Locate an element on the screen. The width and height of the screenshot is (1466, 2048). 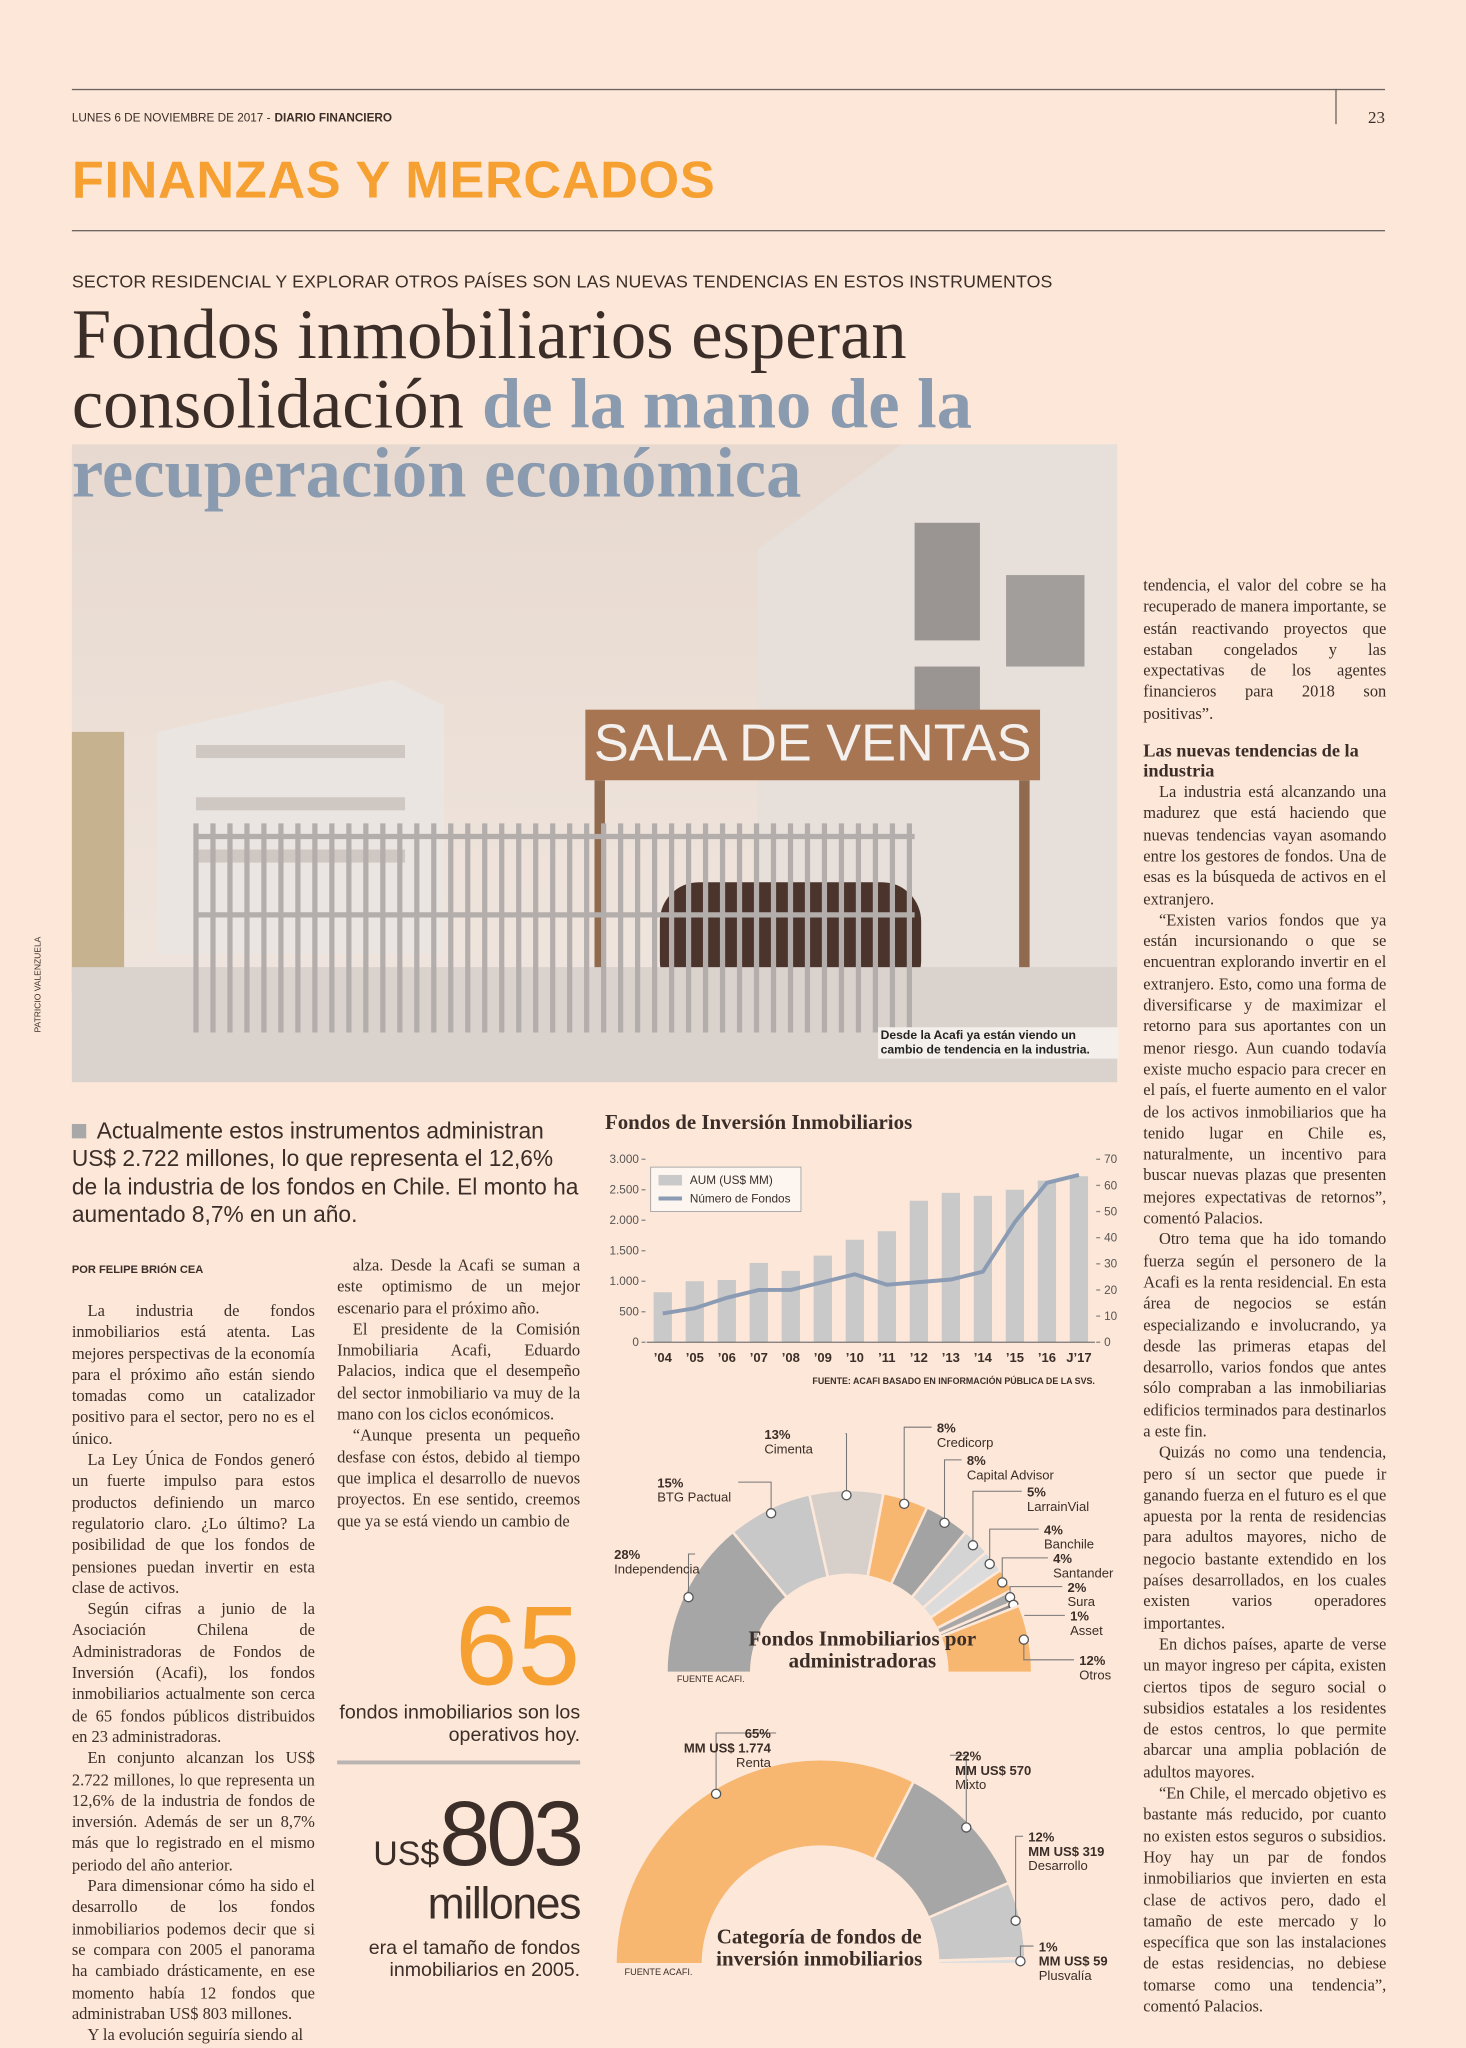
slice-amount-label: MM US$ 570 is located at coordinates (993, 1770).